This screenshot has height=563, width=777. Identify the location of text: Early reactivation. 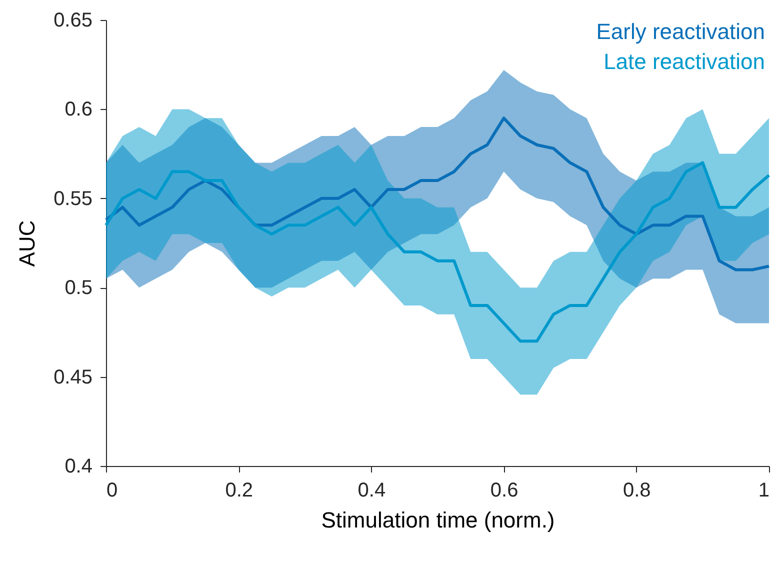
(680, 31).